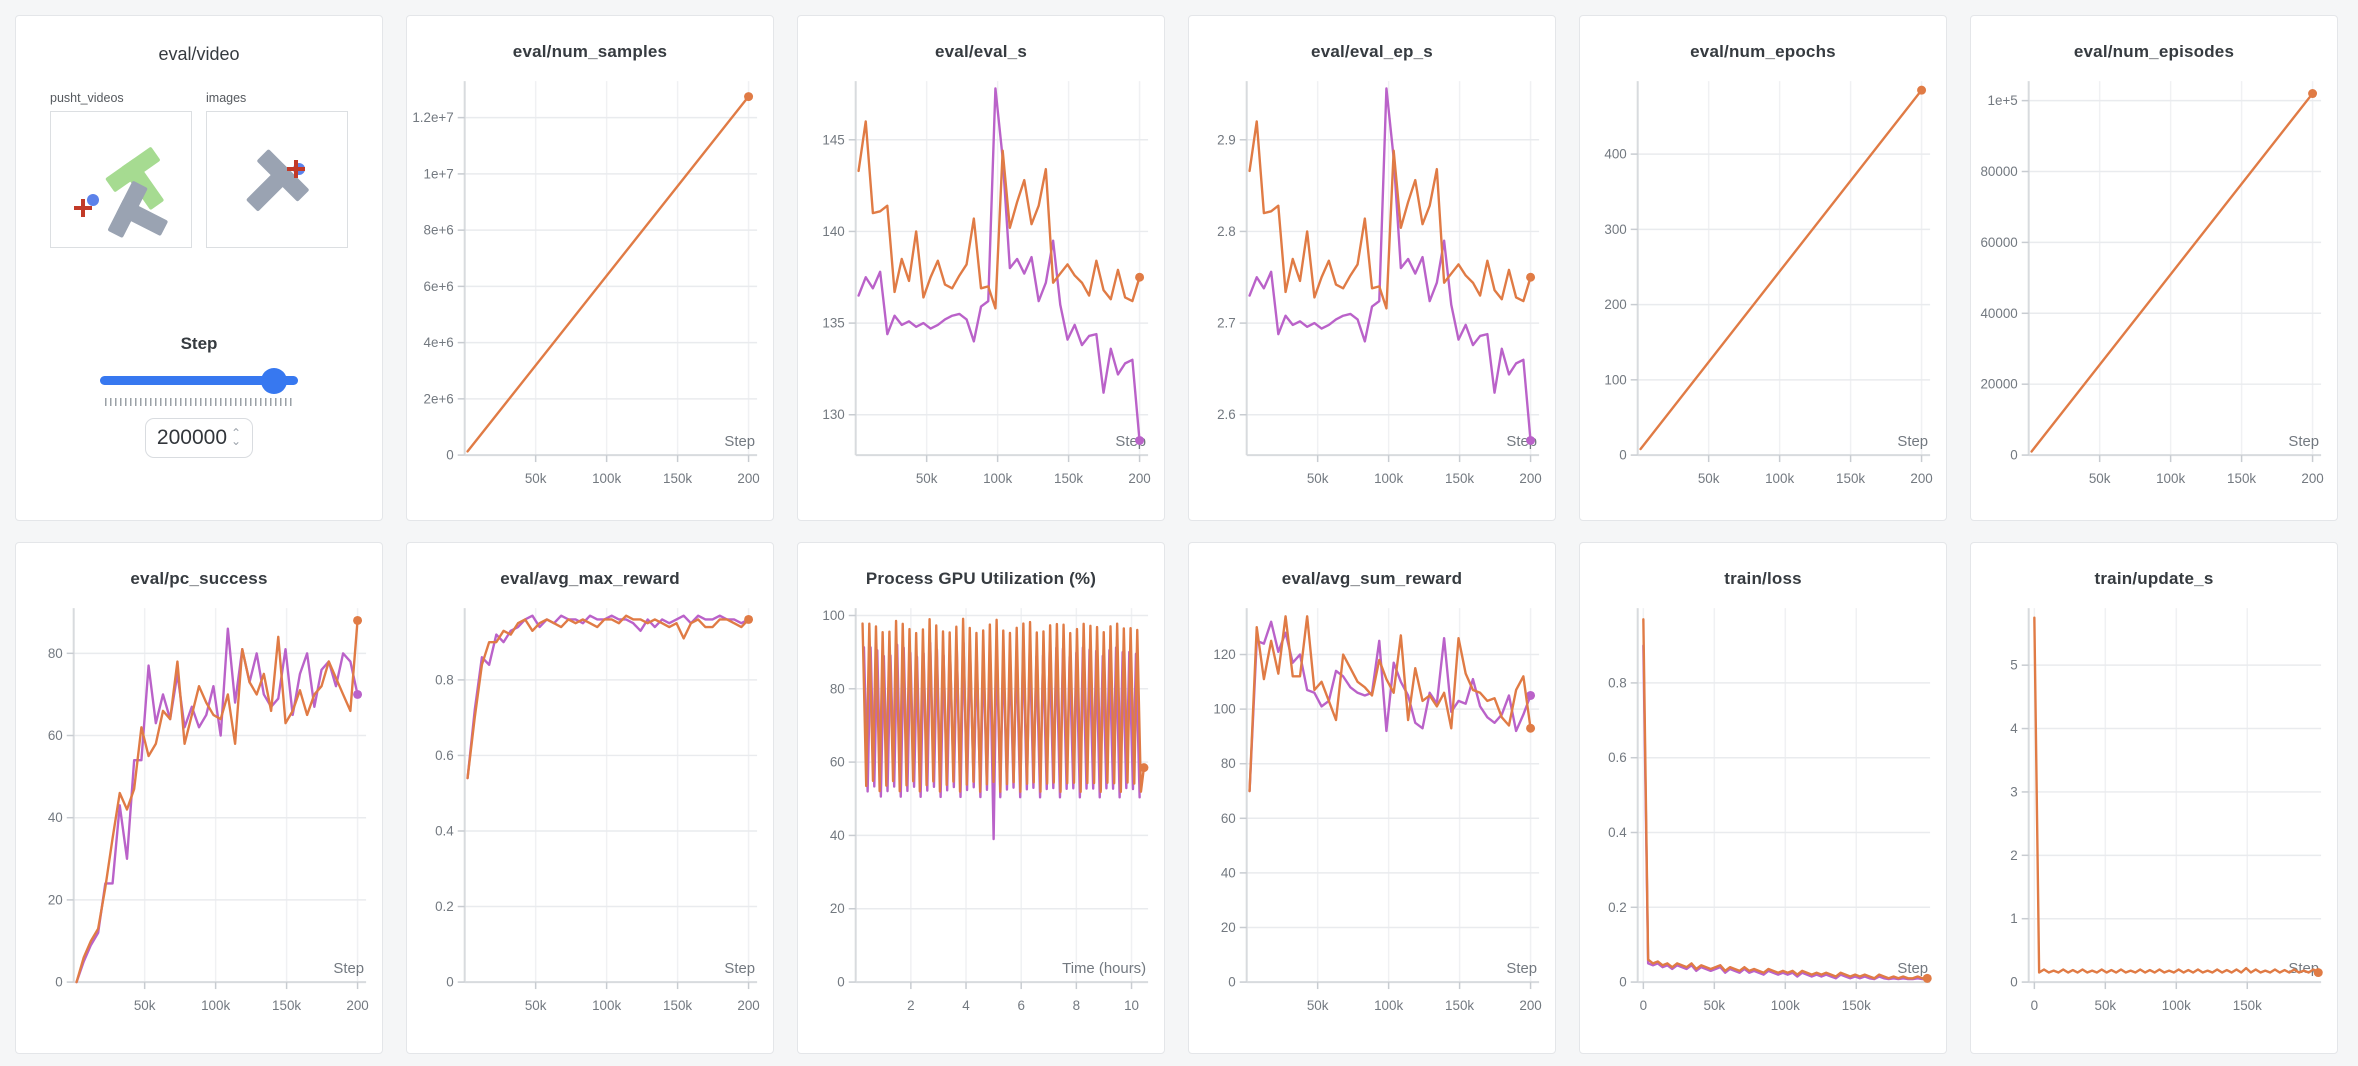 The width and height of the screenshot is (2358, 1066). I want to click on panel-eval-video: eval/video pusht_videos, so click(199, 268).